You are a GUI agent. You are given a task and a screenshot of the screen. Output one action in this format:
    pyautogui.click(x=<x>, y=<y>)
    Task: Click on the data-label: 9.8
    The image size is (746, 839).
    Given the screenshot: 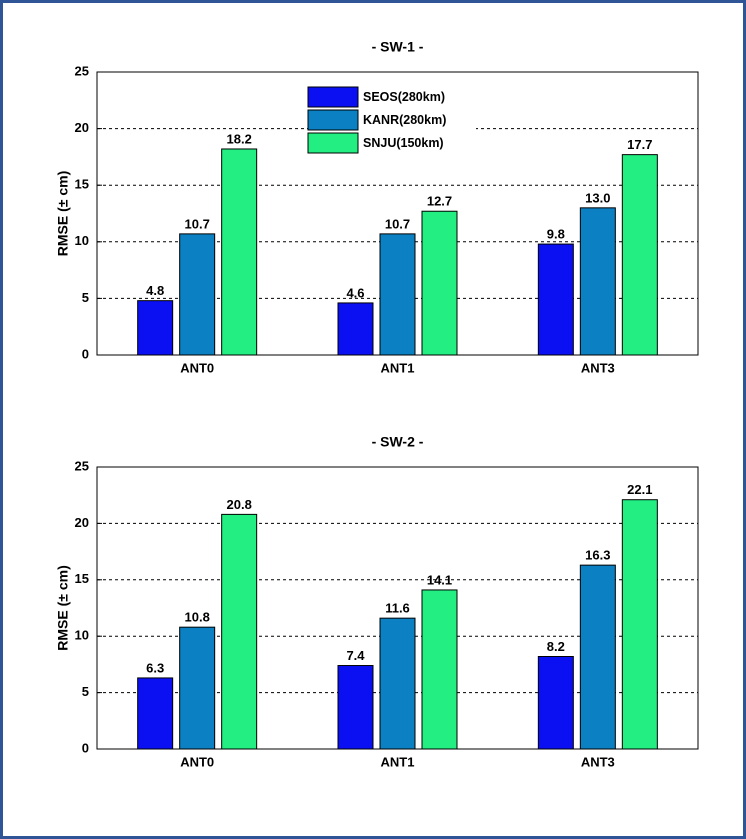 What is the action you would take?
    pyautogui.click(x=556, y=234)
    